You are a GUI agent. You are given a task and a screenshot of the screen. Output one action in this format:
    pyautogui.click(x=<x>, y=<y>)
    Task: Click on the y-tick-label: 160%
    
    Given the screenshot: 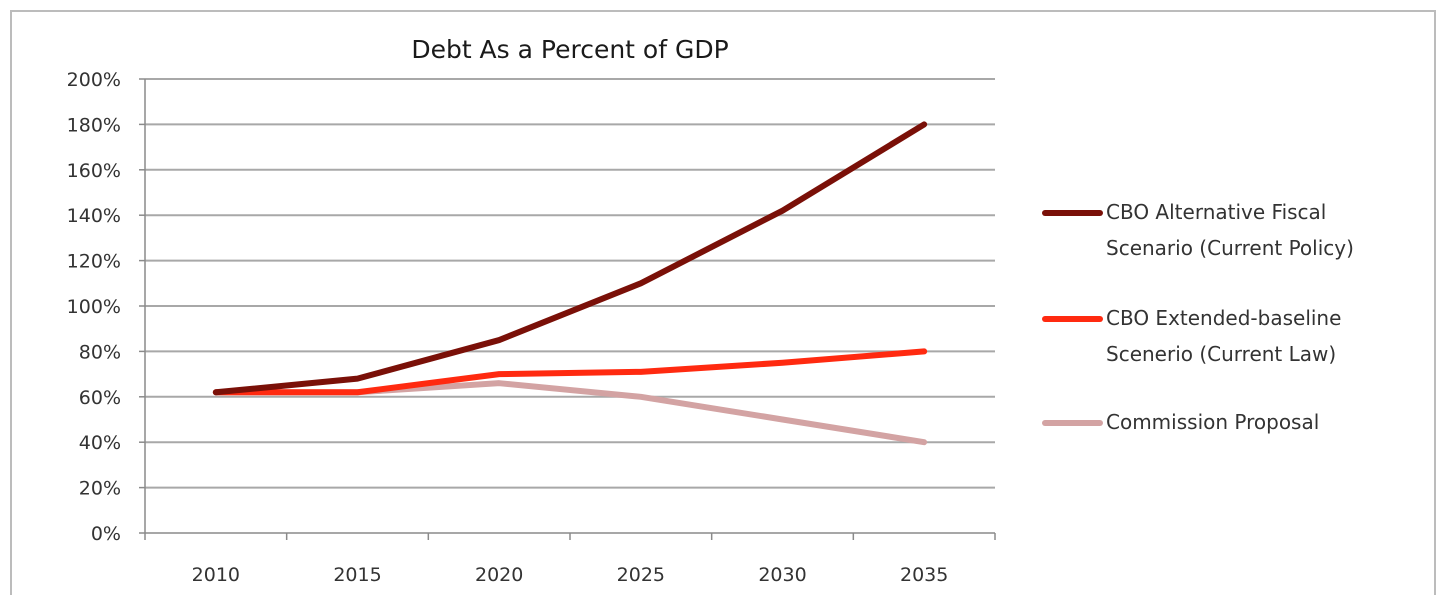 What is the action you would take?
    pyautogui.click(x=94, y=171)
    